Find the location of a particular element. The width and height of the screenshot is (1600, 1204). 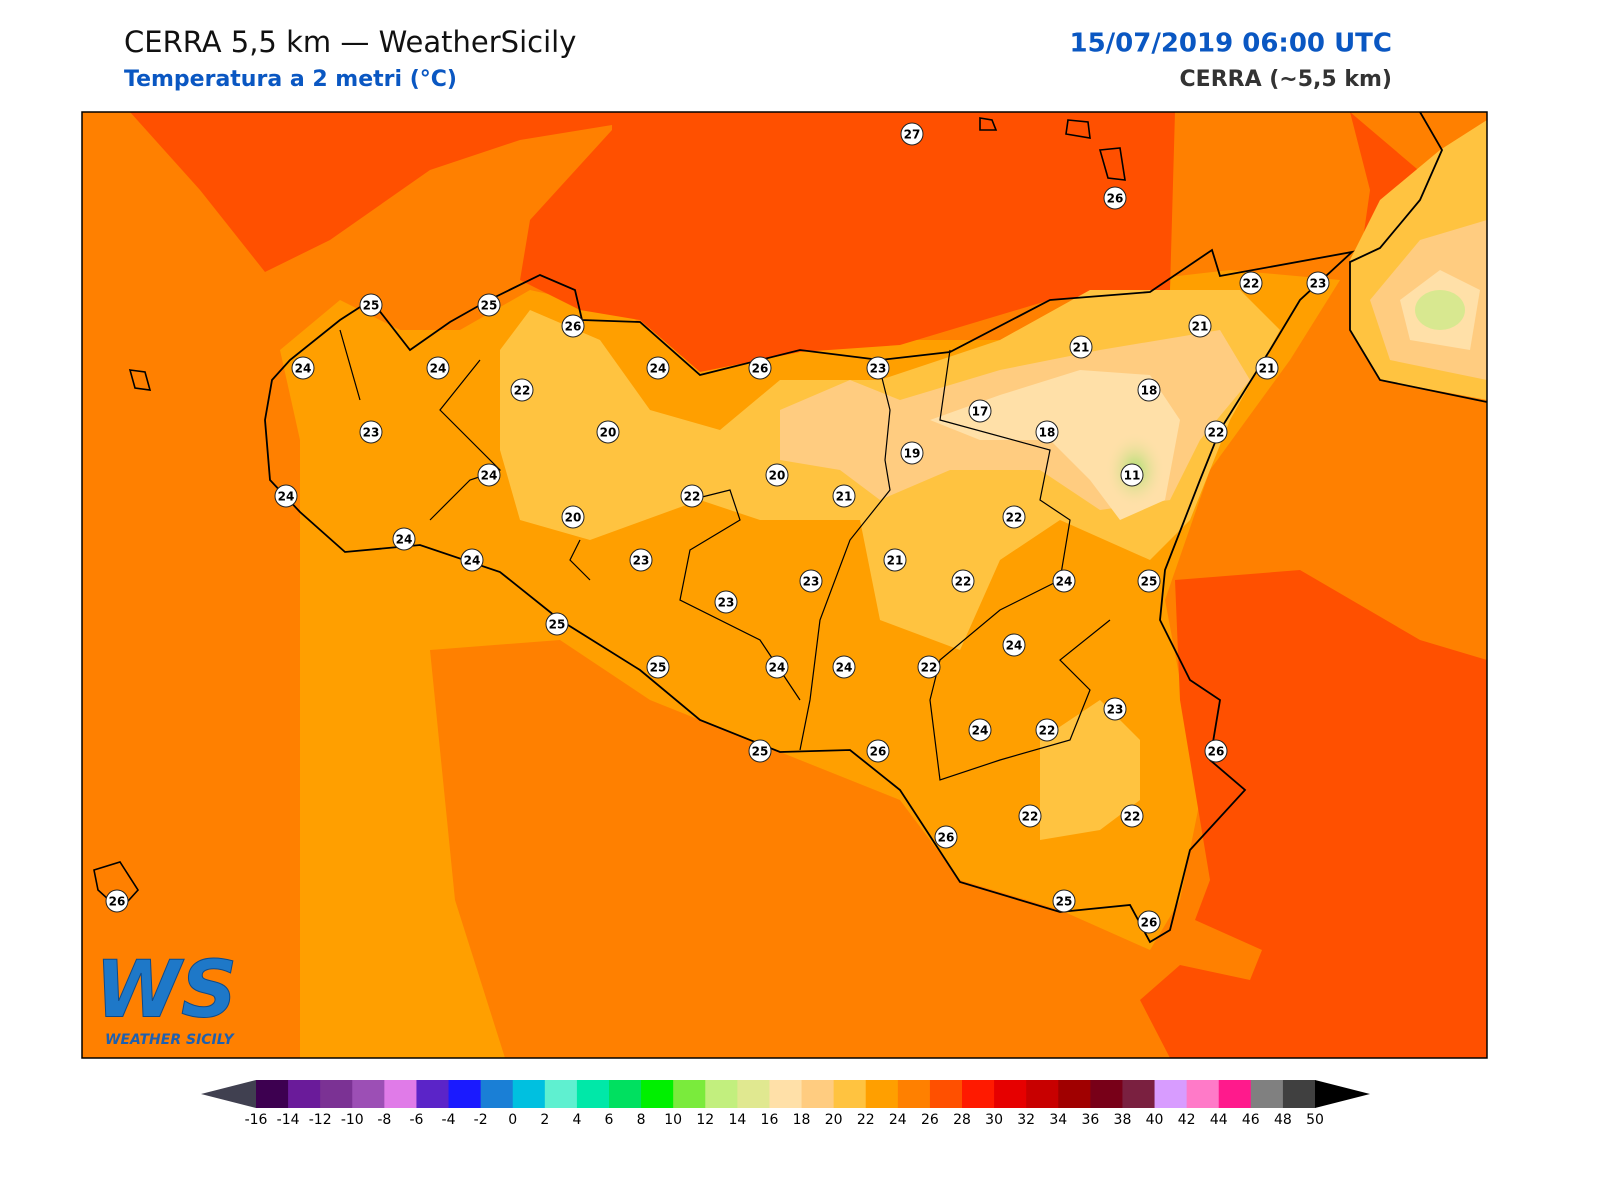

source: CERRA (~5,5 km) is located at coordinates (1286, 79).